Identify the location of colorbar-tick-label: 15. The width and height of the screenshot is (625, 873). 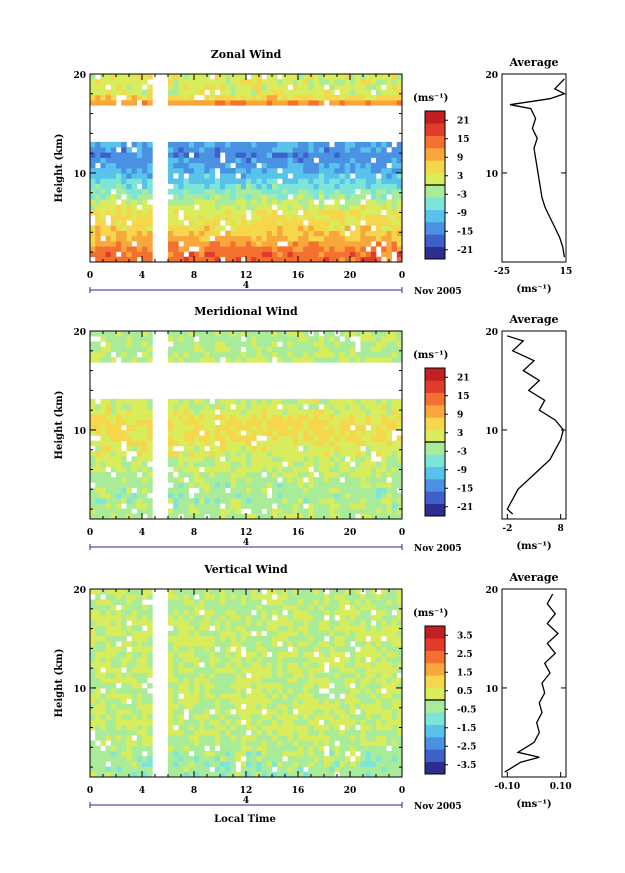
(463, 140).